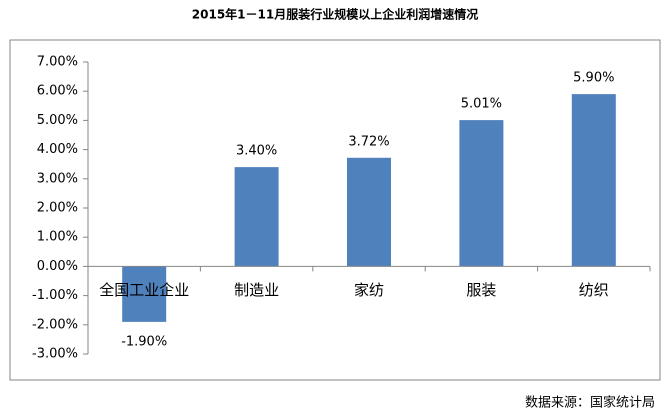 This screenshot has width=670, height=419. Describe the element at coordinates (481, 104) in the screenshot. I see `value-label: 5.01%` at that location.